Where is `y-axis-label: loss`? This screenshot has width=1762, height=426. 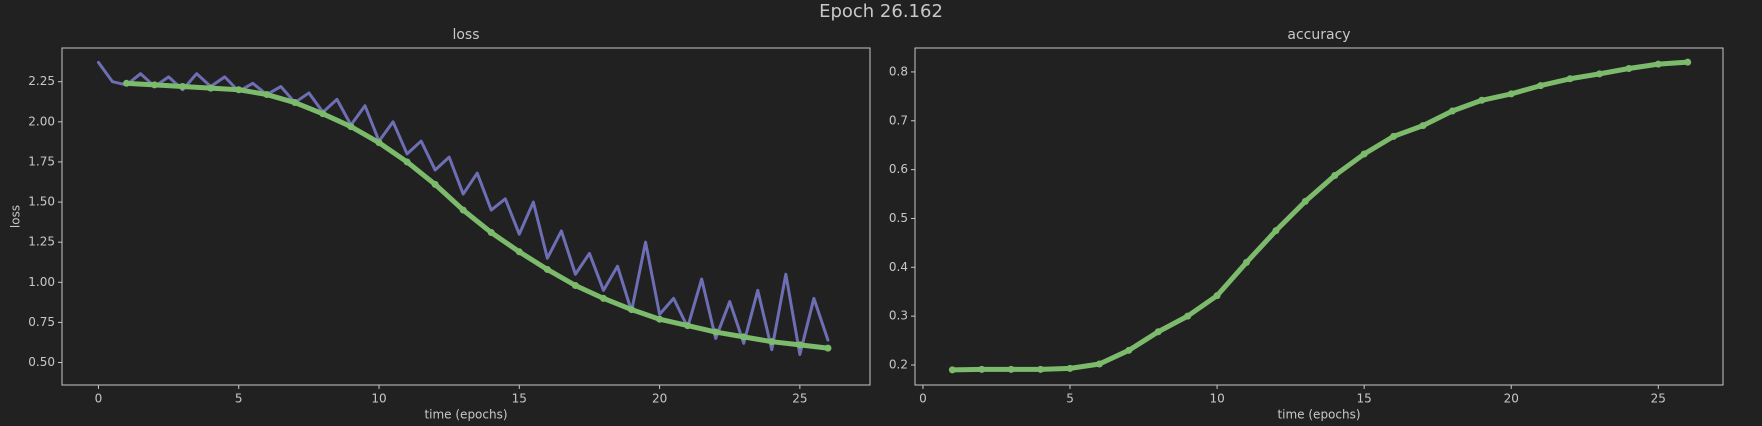
y-axis-label: loss is located at coordinates (16, 216).